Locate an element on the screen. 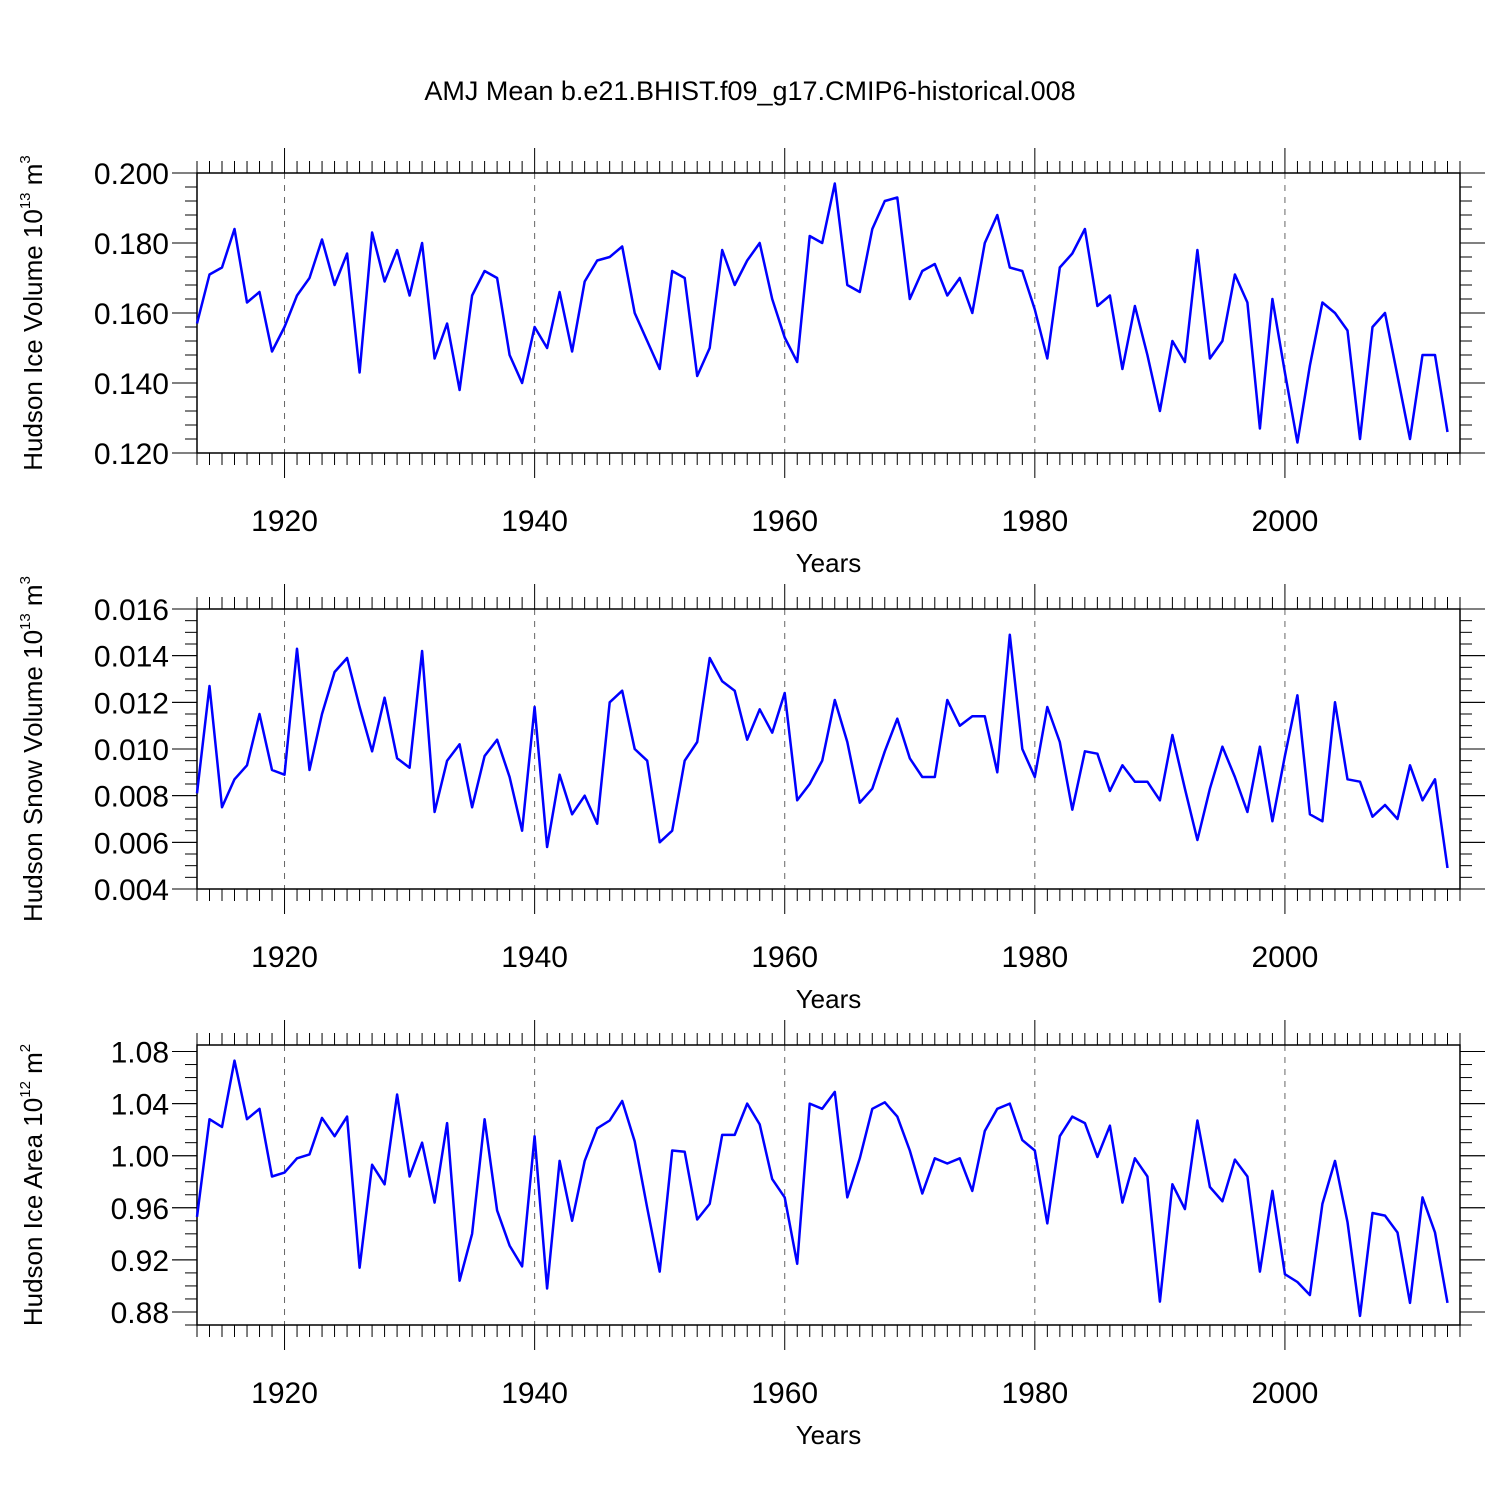 This screenshot has width=1500, height=1505. ice-volume-y-axis-label: Hudson Ice Volume 1013 m3 is located at coordinates (32, 313).